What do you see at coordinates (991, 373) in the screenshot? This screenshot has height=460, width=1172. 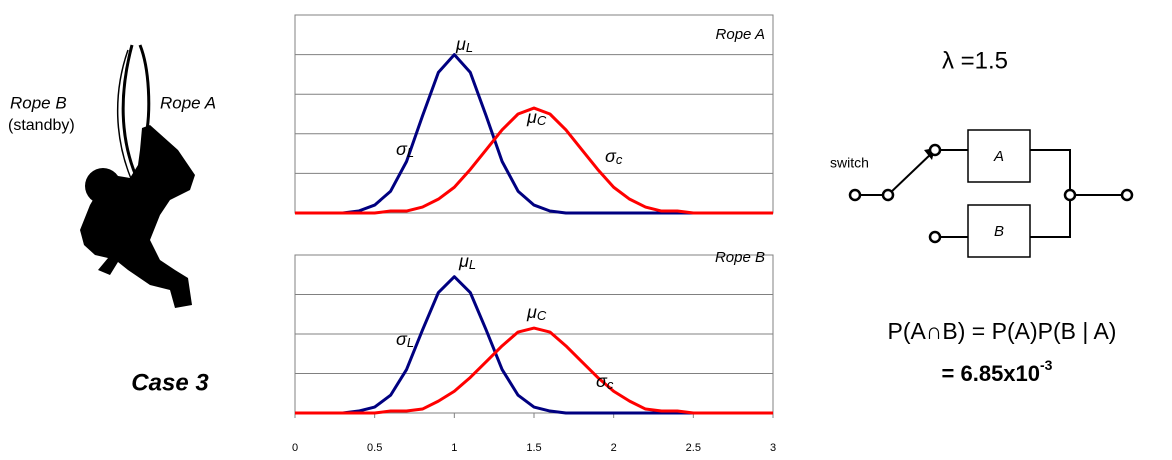 I see `result-value: = 6.85x10` at bounding box center [991, 373].